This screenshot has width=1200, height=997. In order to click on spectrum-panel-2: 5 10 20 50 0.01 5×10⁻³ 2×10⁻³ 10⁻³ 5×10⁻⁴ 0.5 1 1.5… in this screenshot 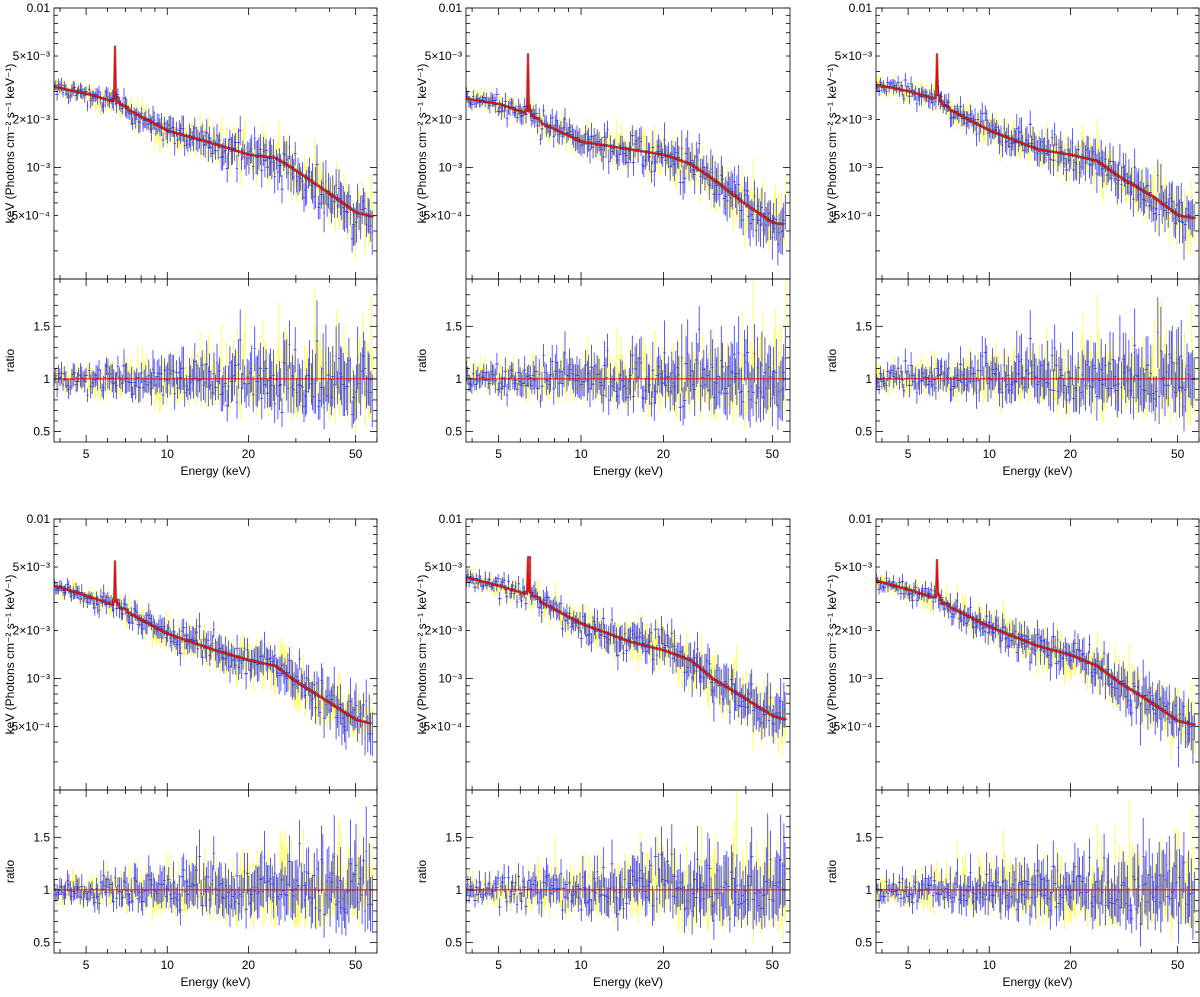, I will do `click(603, 239)`.